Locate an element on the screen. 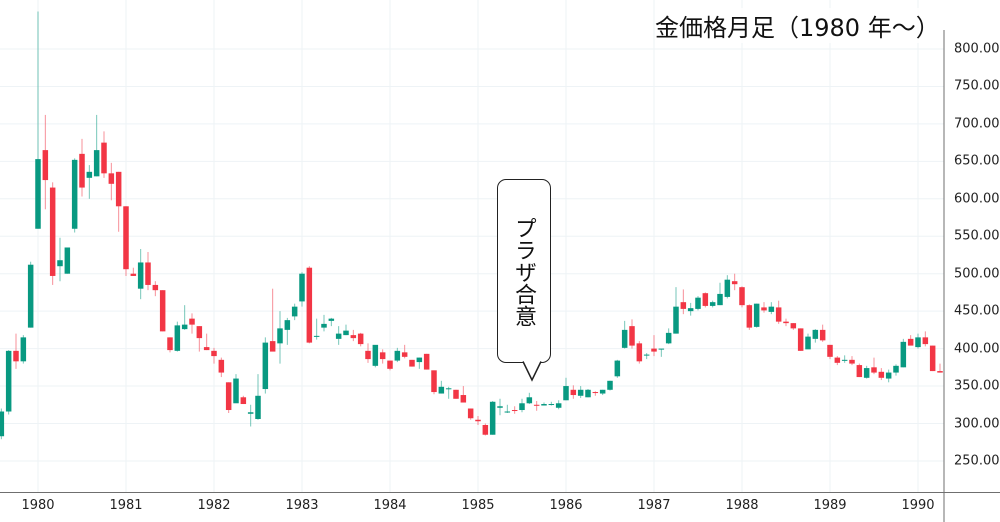 The width and height of the screenshot is (1000, 522). price-tick-label: 750.00 is located at coordinates (977, 86).